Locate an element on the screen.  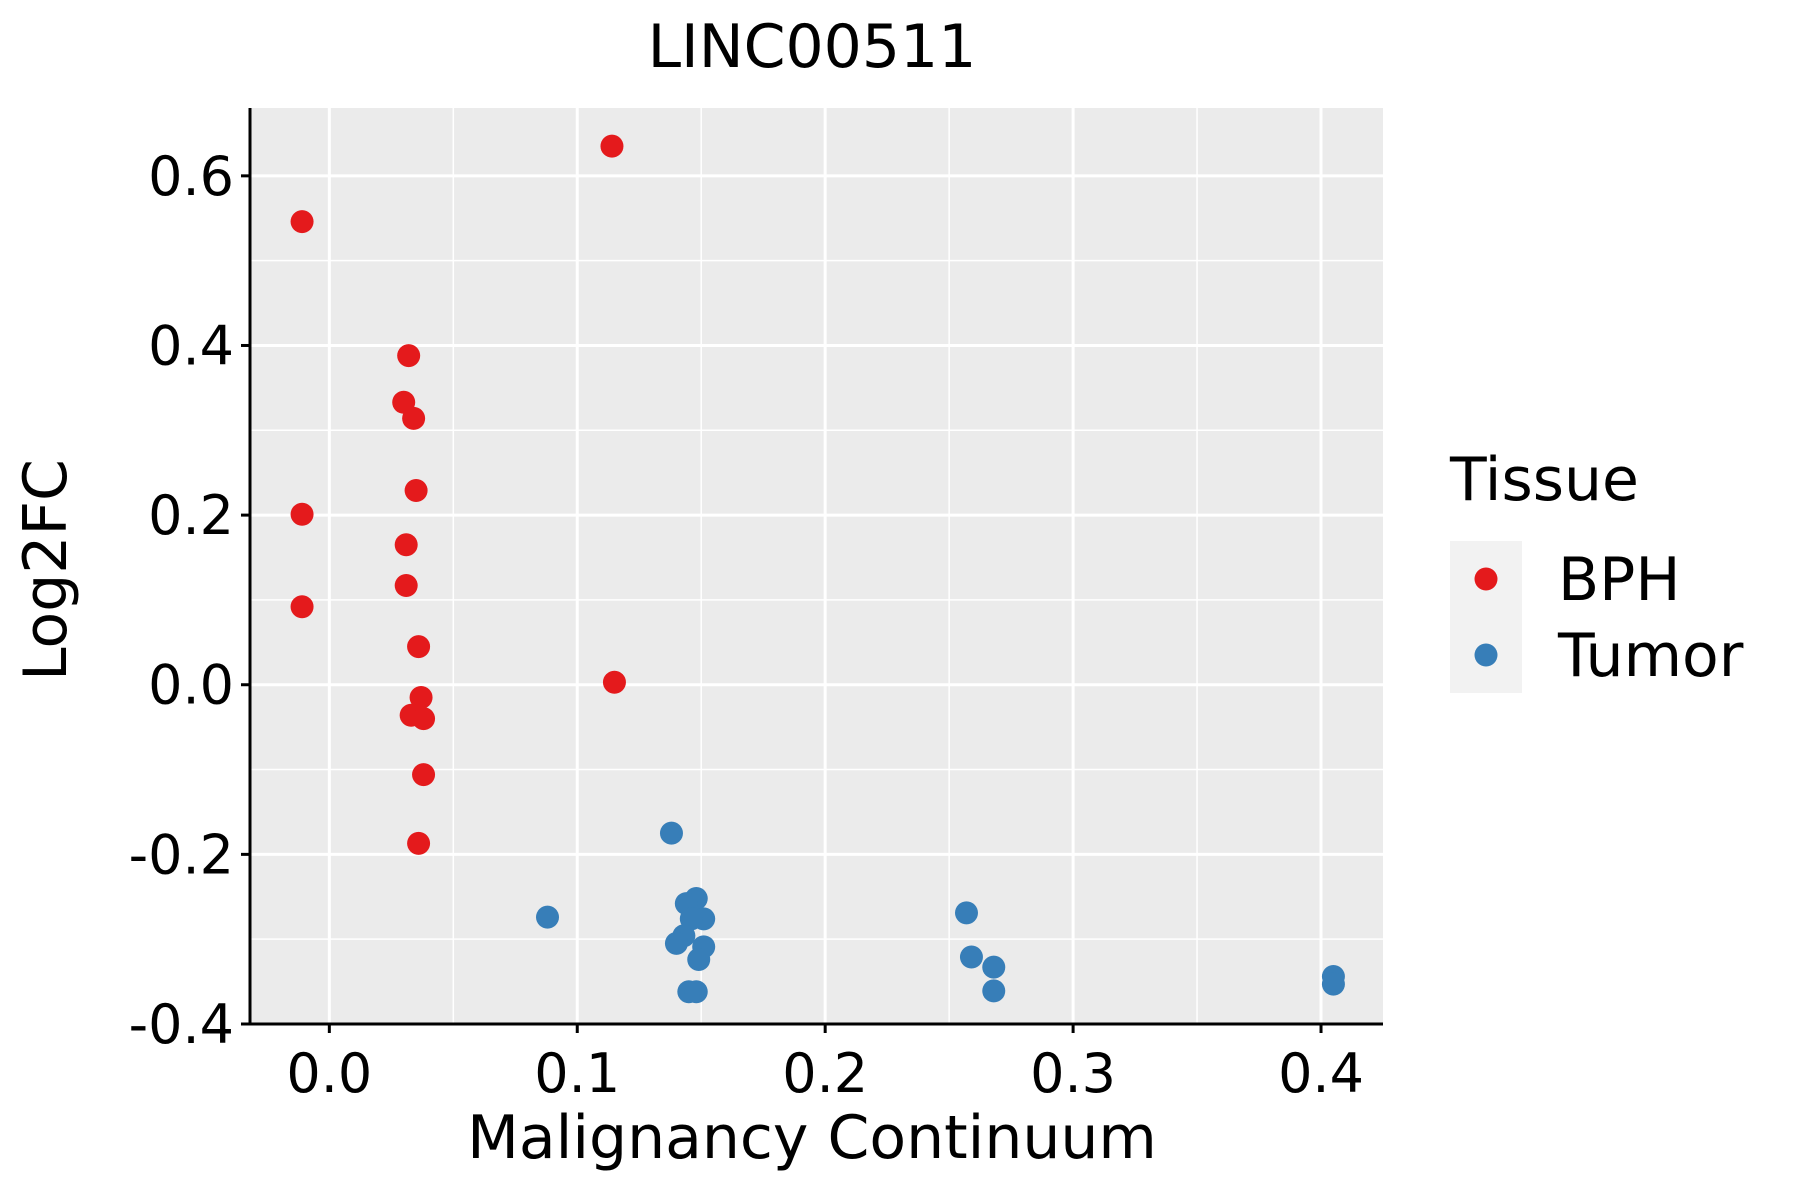
y-axis-title: Log2FC is located at coordinates (46, 570).